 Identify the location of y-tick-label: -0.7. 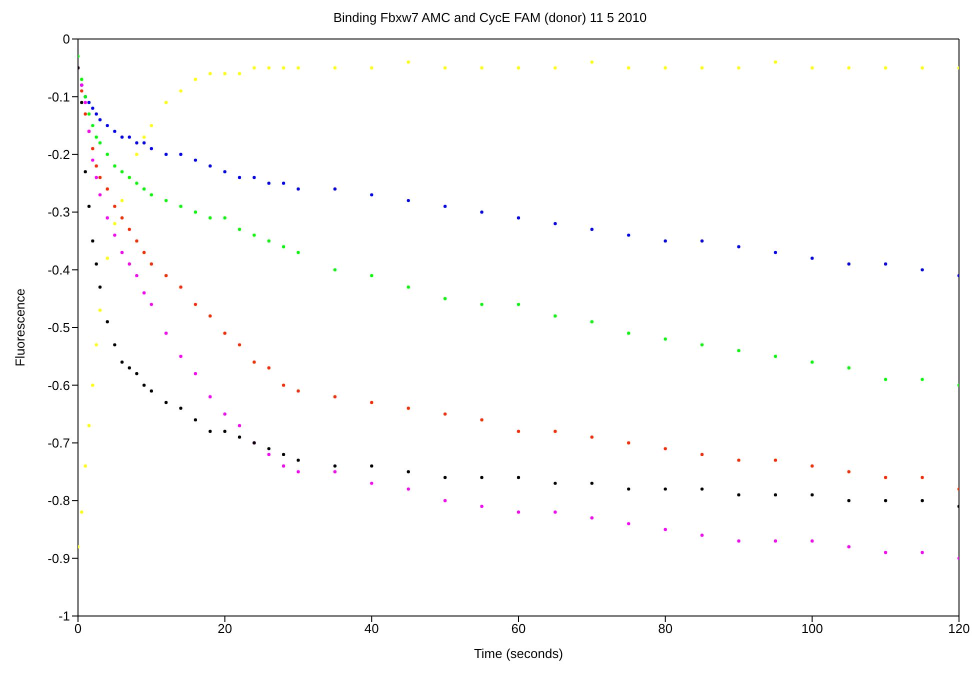
(59, 443).